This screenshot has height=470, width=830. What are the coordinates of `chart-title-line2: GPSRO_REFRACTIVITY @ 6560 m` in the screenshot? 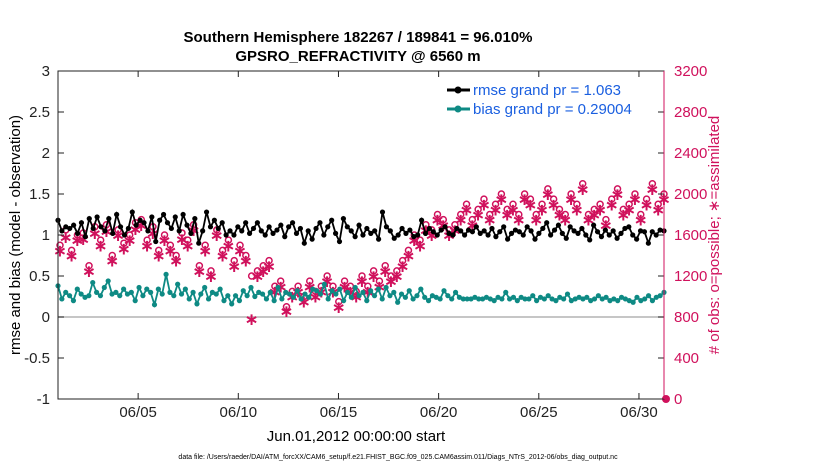 It's located at (357, 56).